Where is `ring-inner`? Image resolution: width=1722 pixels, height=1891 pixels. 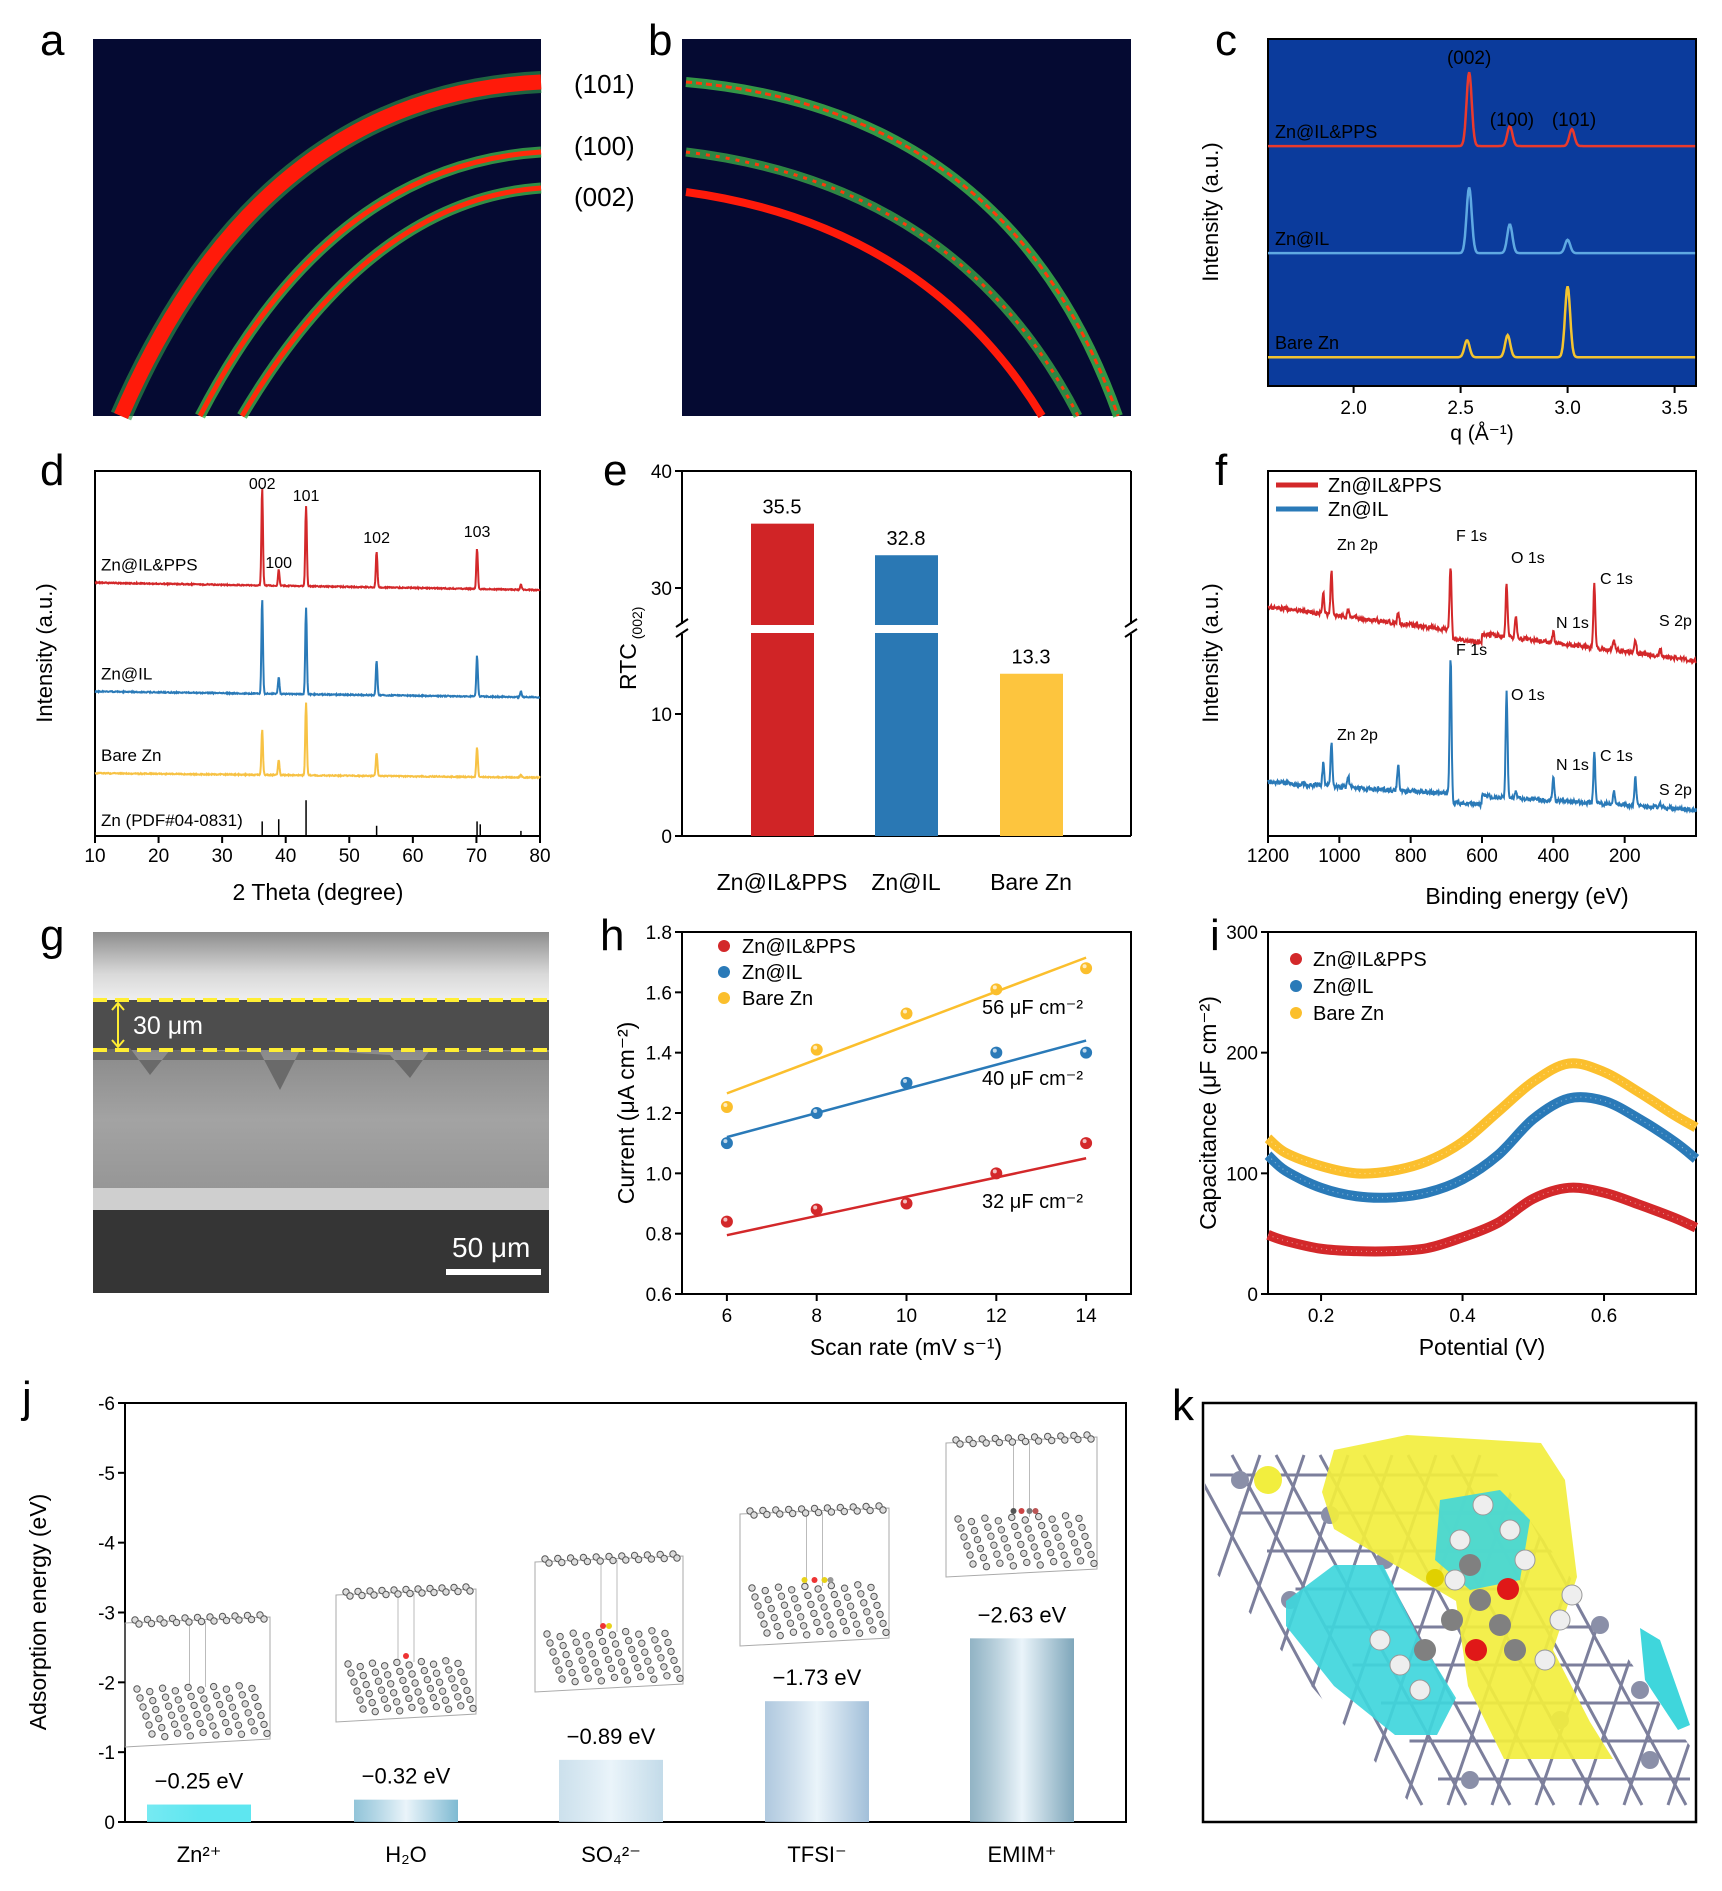
ring-inner is located at coordinates (865, 303).